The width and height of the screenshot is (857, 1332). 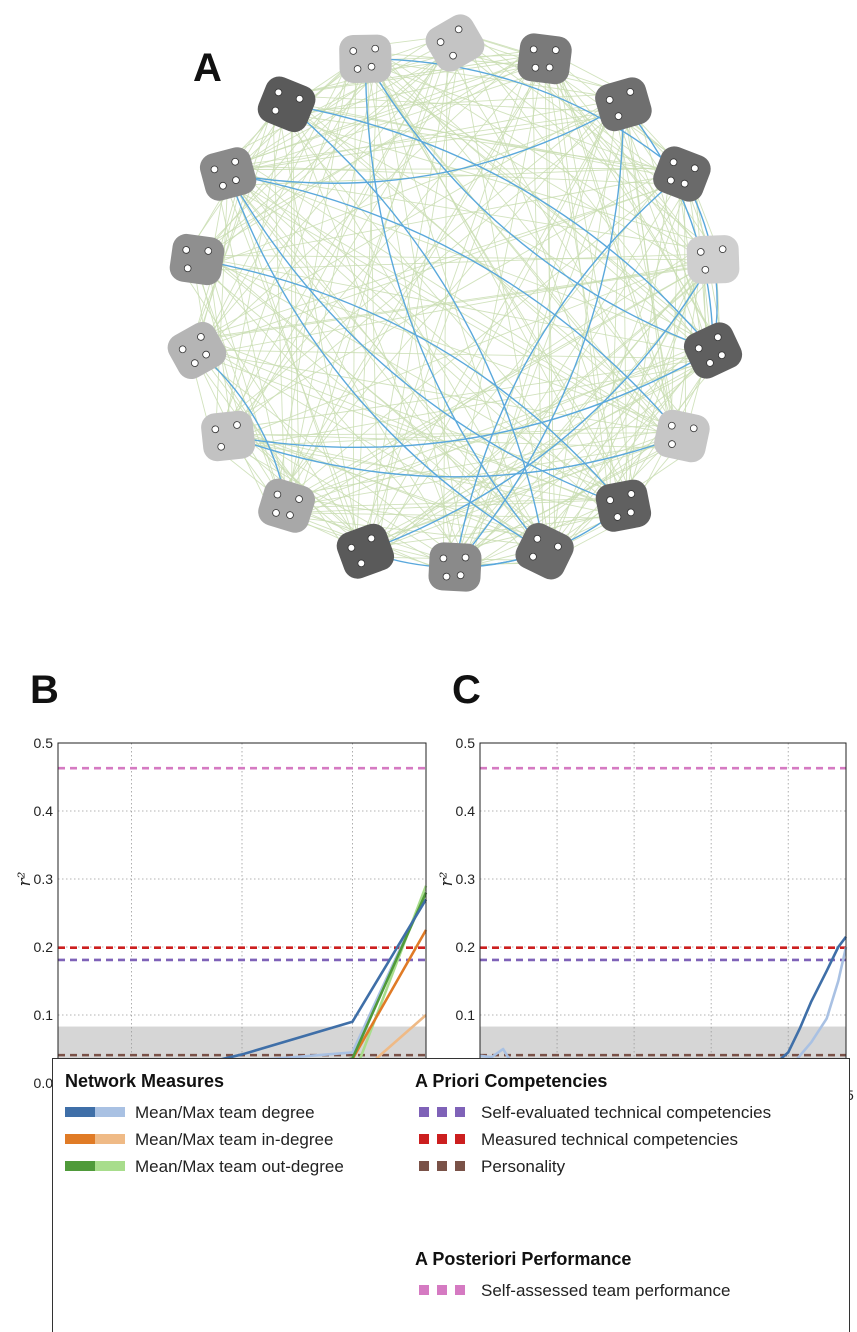 What do you see at coordinates (466, 879) in the screenshot?
I see `y-tick-label: 0.3` at bounding box center [466, 879].